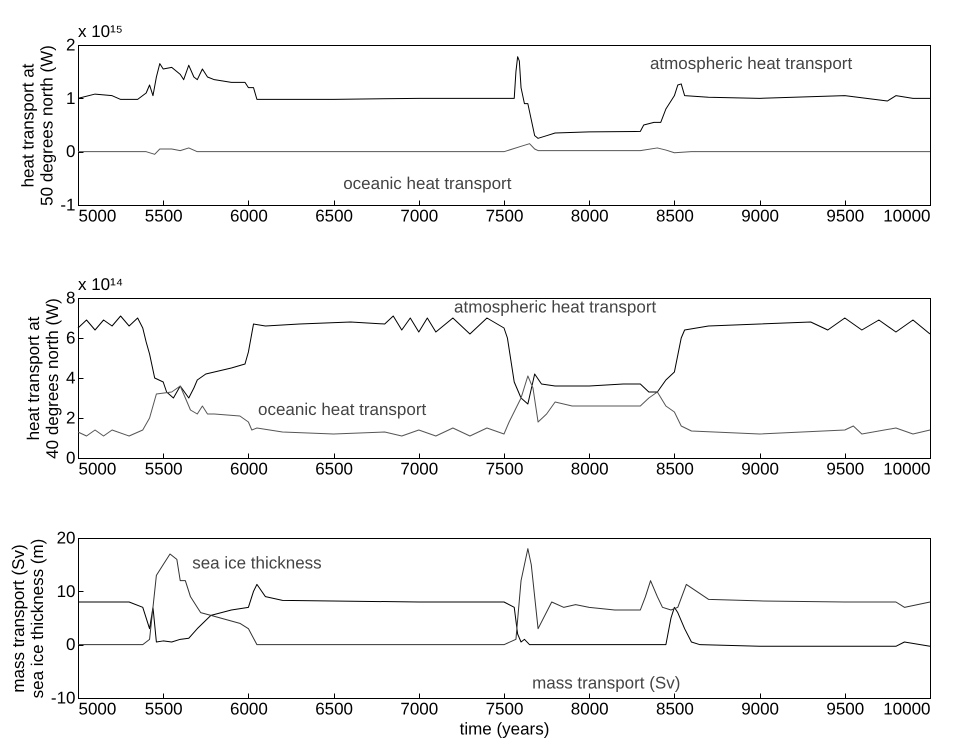 This screenshot has width=976, height=743. Describe the element at coordinates (43, 378) in the screenshot. I see `y-axis-title: heat transport at 40 degrees north (W)` at that location.